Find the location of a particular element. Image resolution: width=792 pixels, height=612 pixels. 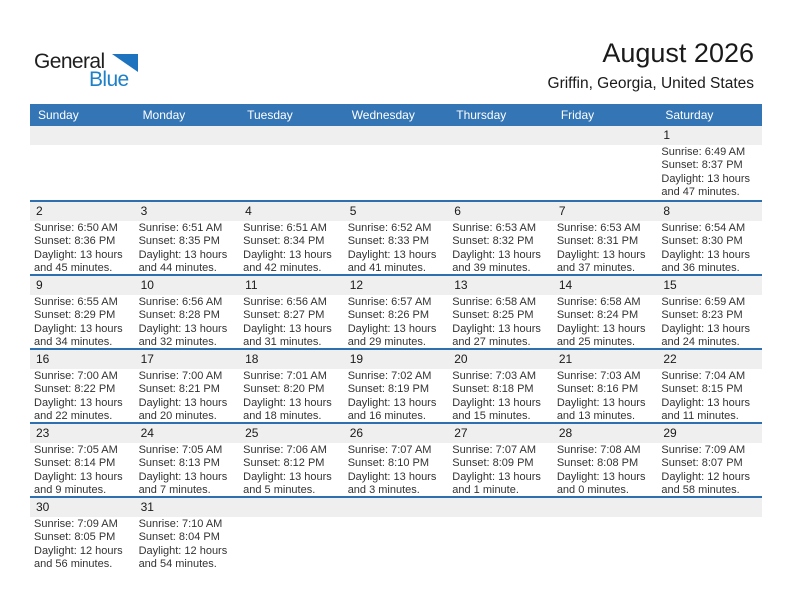

day-sunrise: Sunrise: 6:55 AM is located at coordinates (76, 302).